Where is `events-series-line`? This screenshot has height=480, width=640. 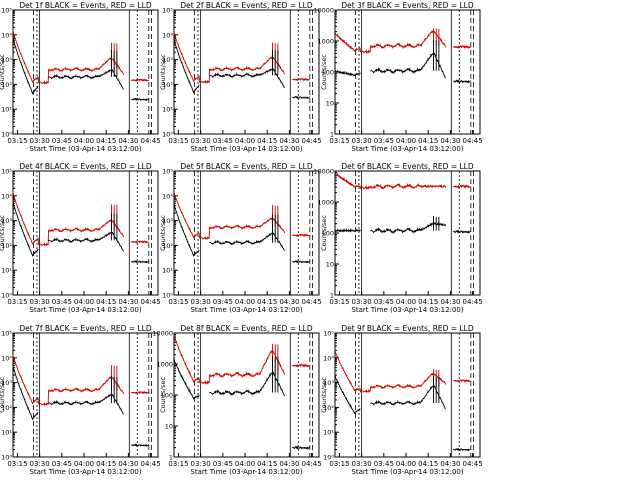 events-series-line is located at coordinates (242, 404).